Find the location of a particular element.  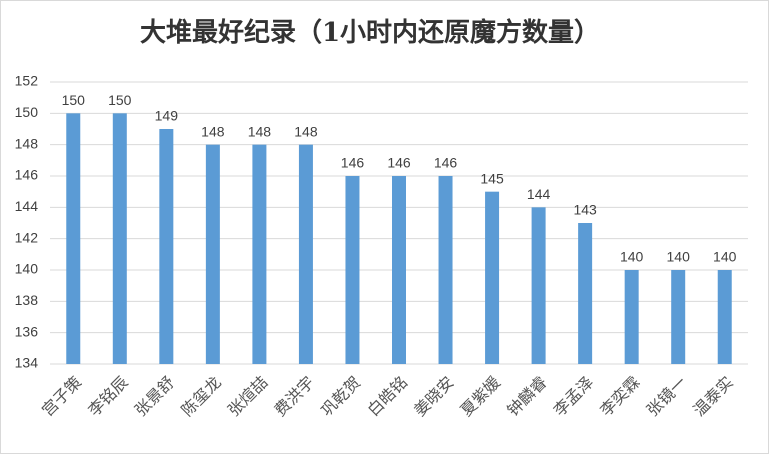

y-tick-label: 134 is located at coordinates (27, 363).